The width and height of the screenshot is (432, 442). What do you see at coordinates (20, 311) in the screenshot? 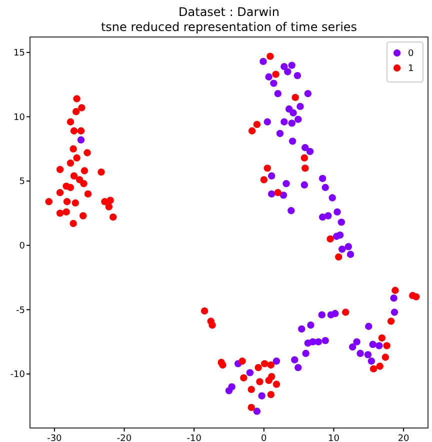
I see `y-tick-label: -5` at bounding box center [20, 311].